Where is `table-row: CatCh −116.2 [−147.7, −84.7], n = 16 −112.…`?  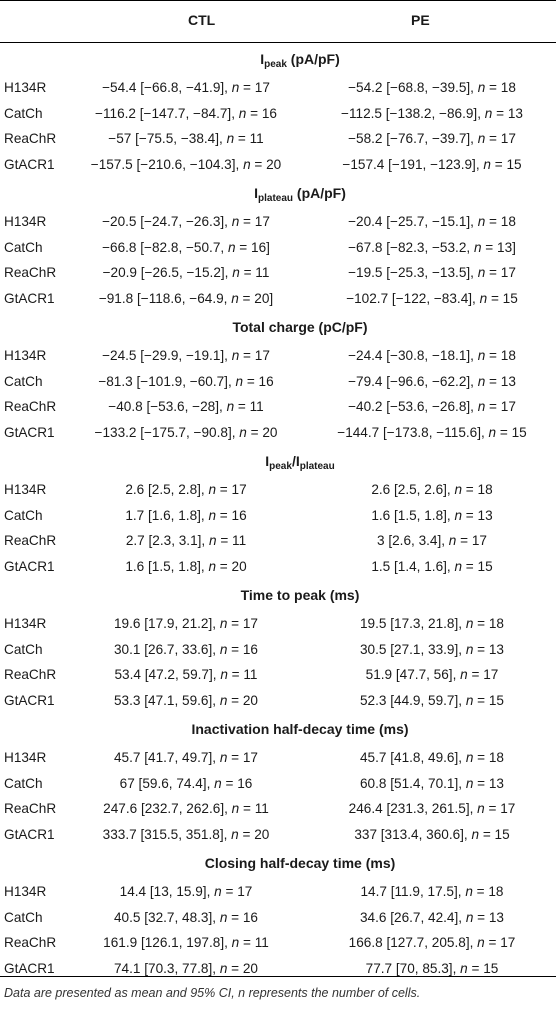 table-row: CatCh −116.2 [−147.7, −84.7], n = 16 −112.… is located at coordinates (278, 114).